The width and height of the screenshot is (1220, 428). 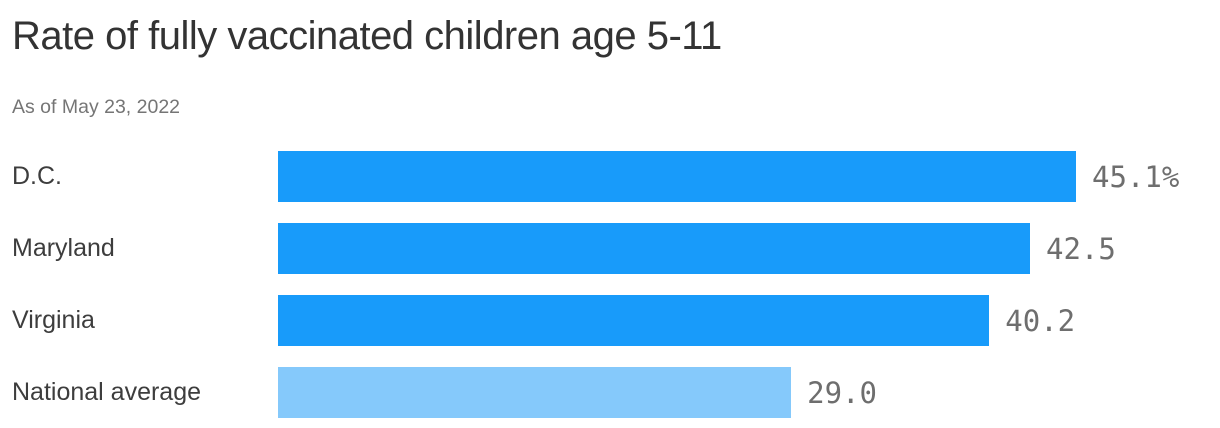 What do you see at coordinates (1136, 176) in the screenshot?
I see `value-label: 45.1%` at bounding box center [1136, 176].